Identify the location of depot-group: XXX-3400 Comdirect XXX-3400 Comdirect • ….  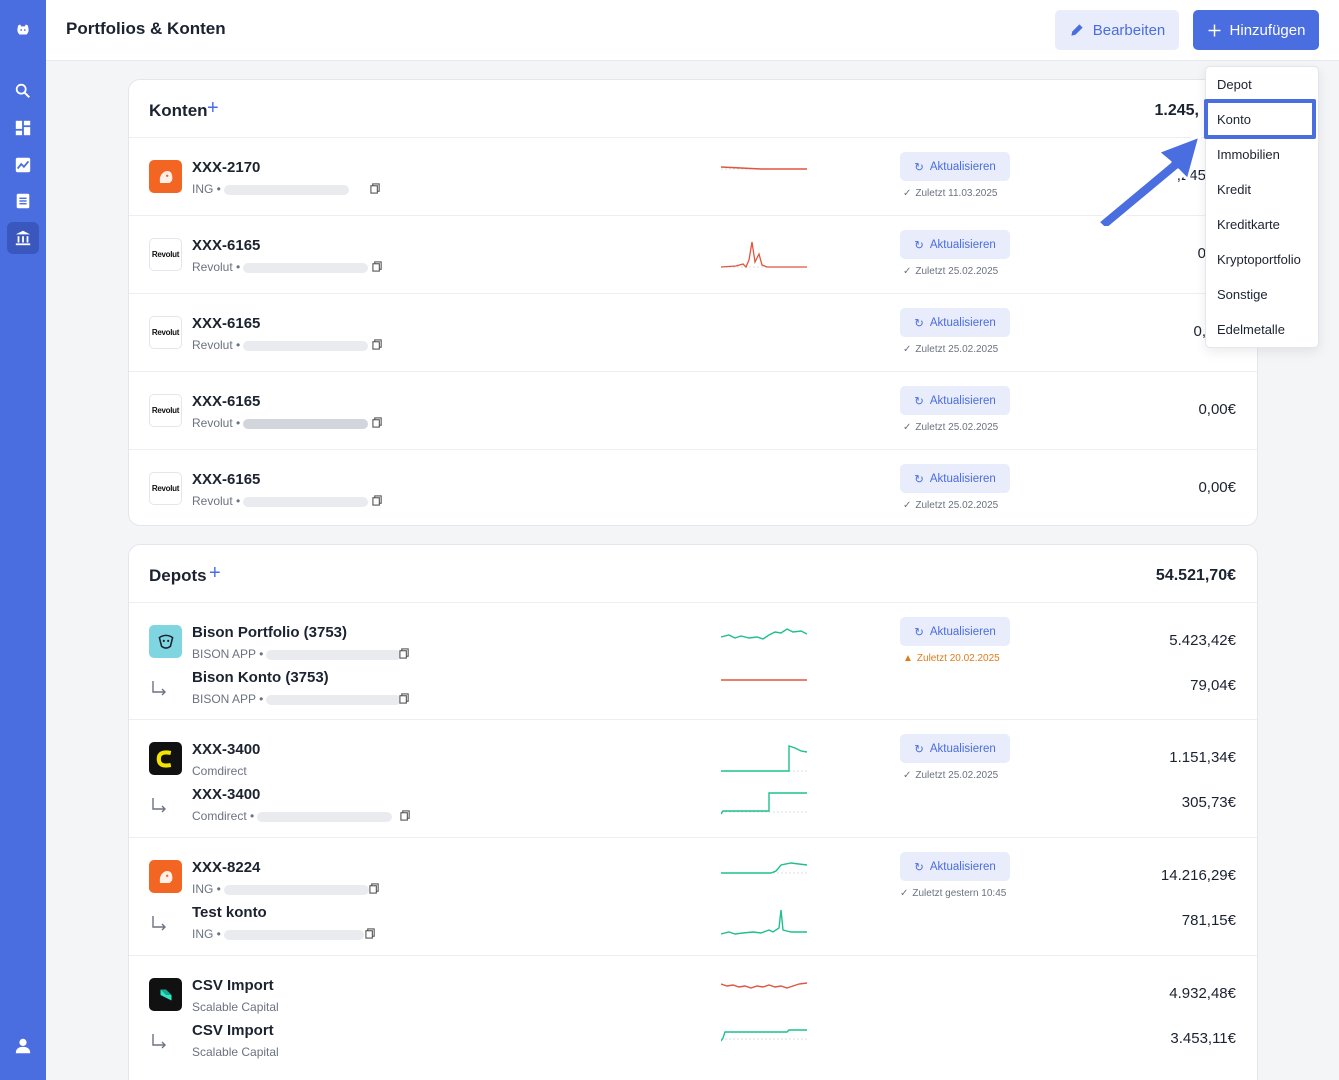
(693, 779).